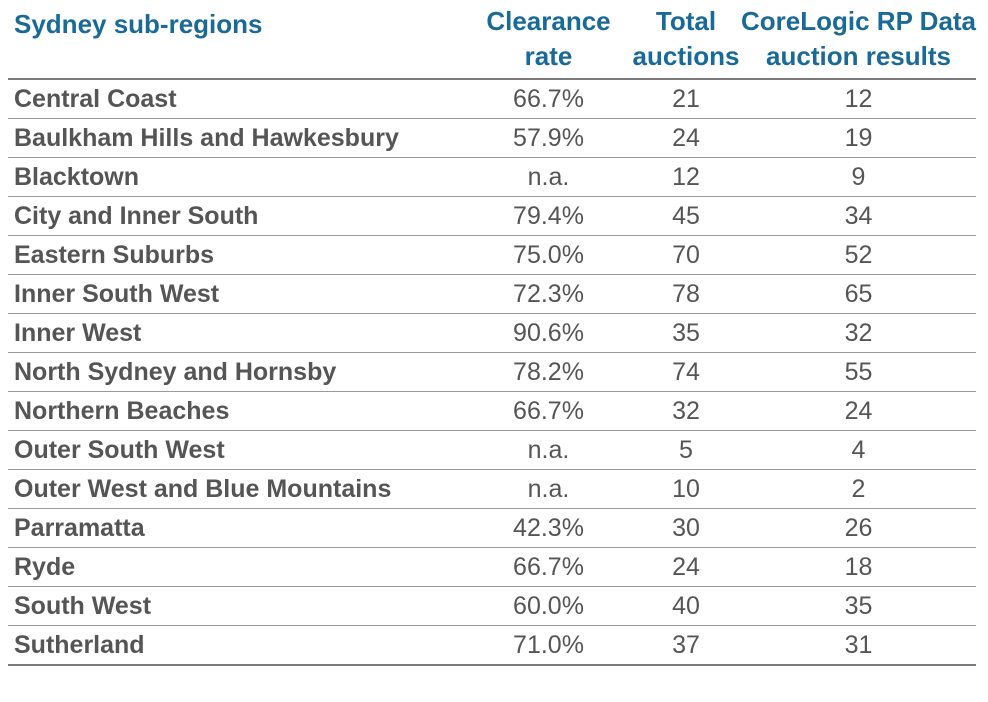 This screenshot has height=702, width=988. What do you see at coordinates (237, 99) in the screenshot?
I see `region-cell: Central Coast` at bounding box center [237, 99].